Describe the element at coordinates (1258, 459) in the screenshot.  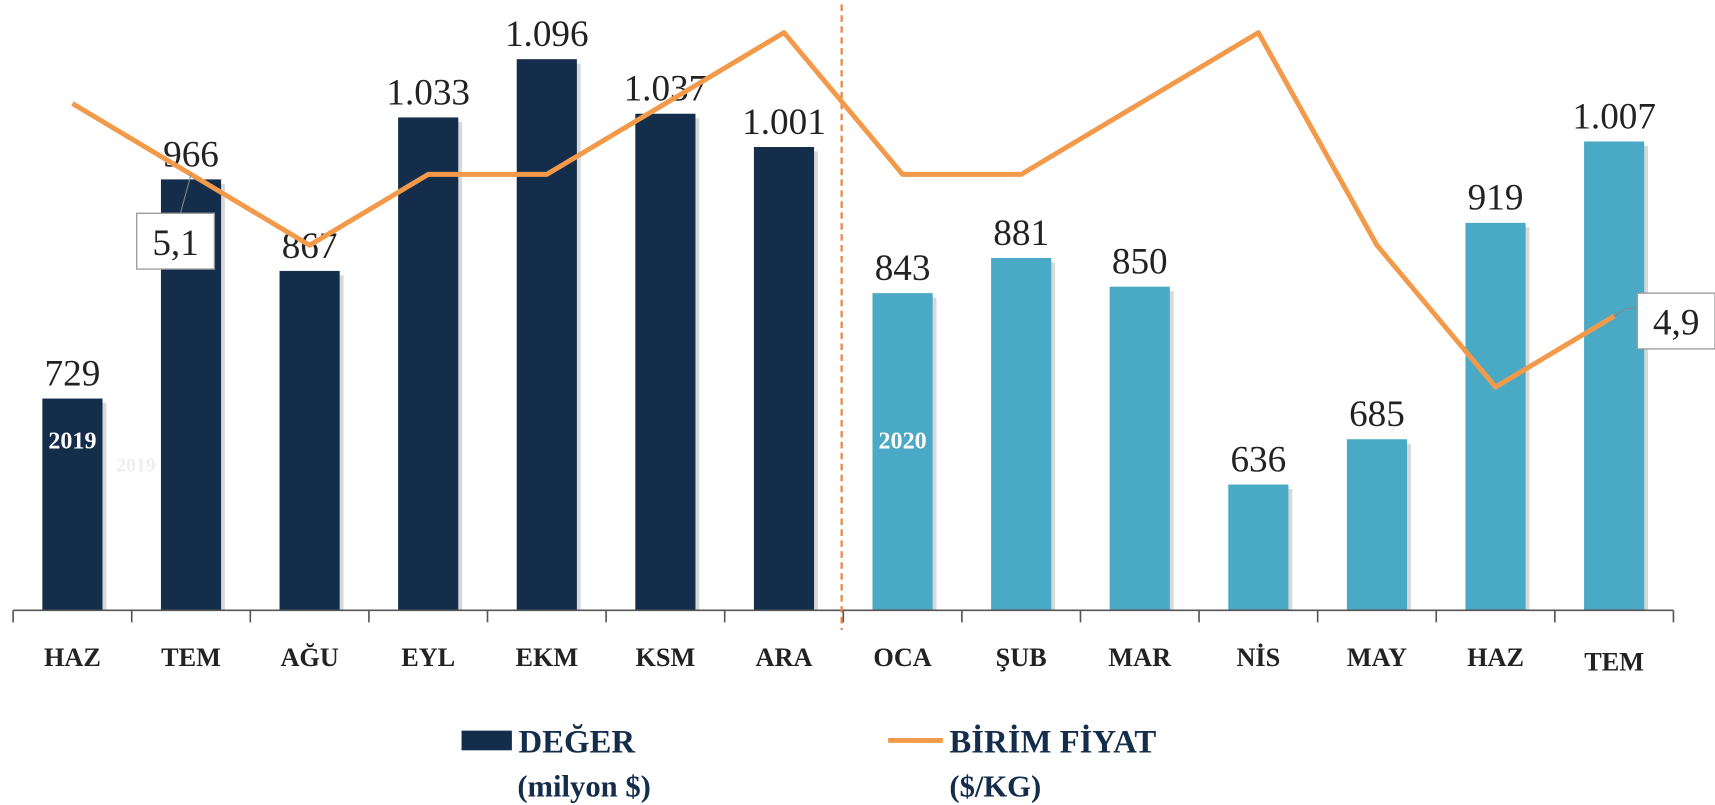
I see `bar-value-label: 636` at that location.